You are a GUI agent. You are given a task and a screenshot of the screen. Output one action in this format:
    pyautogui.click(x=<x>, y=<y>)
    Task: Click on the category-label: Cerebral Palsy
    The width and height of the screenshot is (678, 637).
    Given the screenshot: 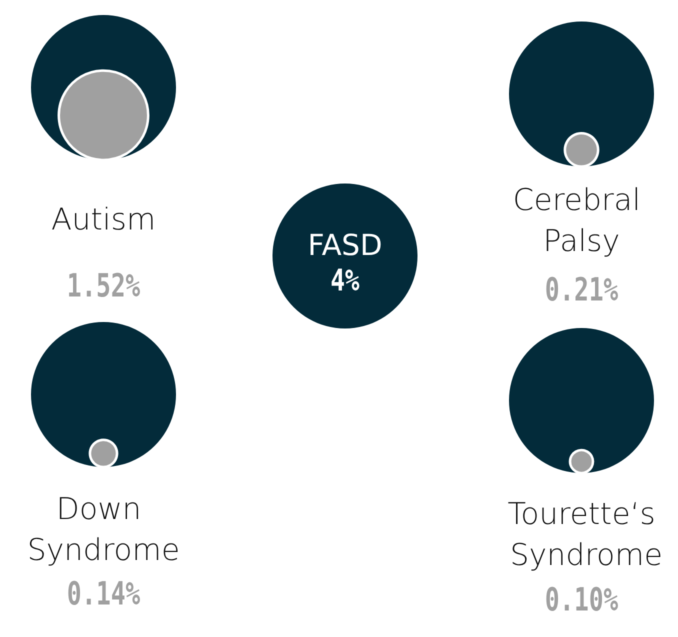 What is the action you would take?
    pyautogui.click(x=581, y=221)
    